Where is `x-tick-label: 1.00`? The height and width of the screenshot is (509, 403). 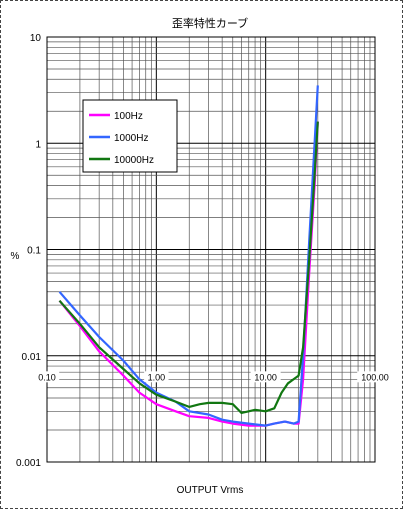
x-tick-label: 1.00 is located at coordinates (157, 377).